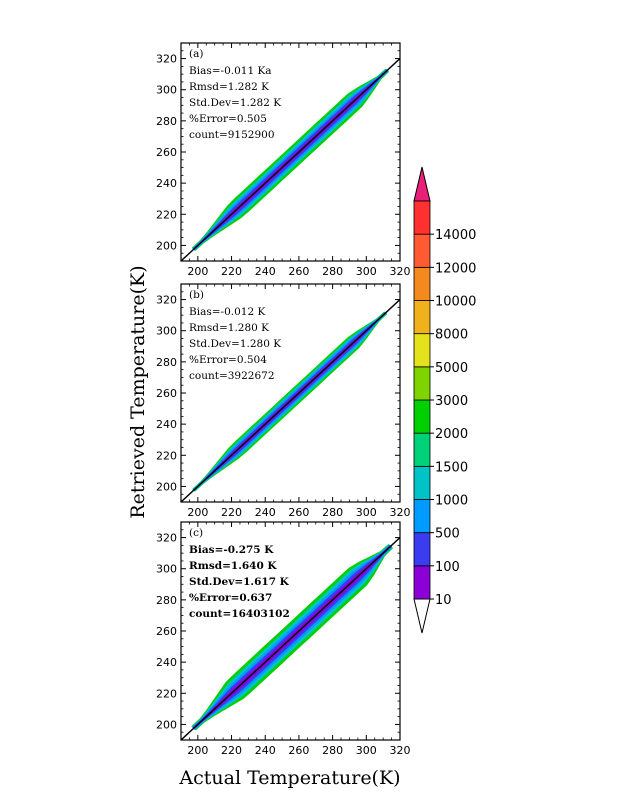  Describe the element at coordinates (229, 328) in the screenshot. I see `stat-line: Rmsd=1.280 K` at that location.